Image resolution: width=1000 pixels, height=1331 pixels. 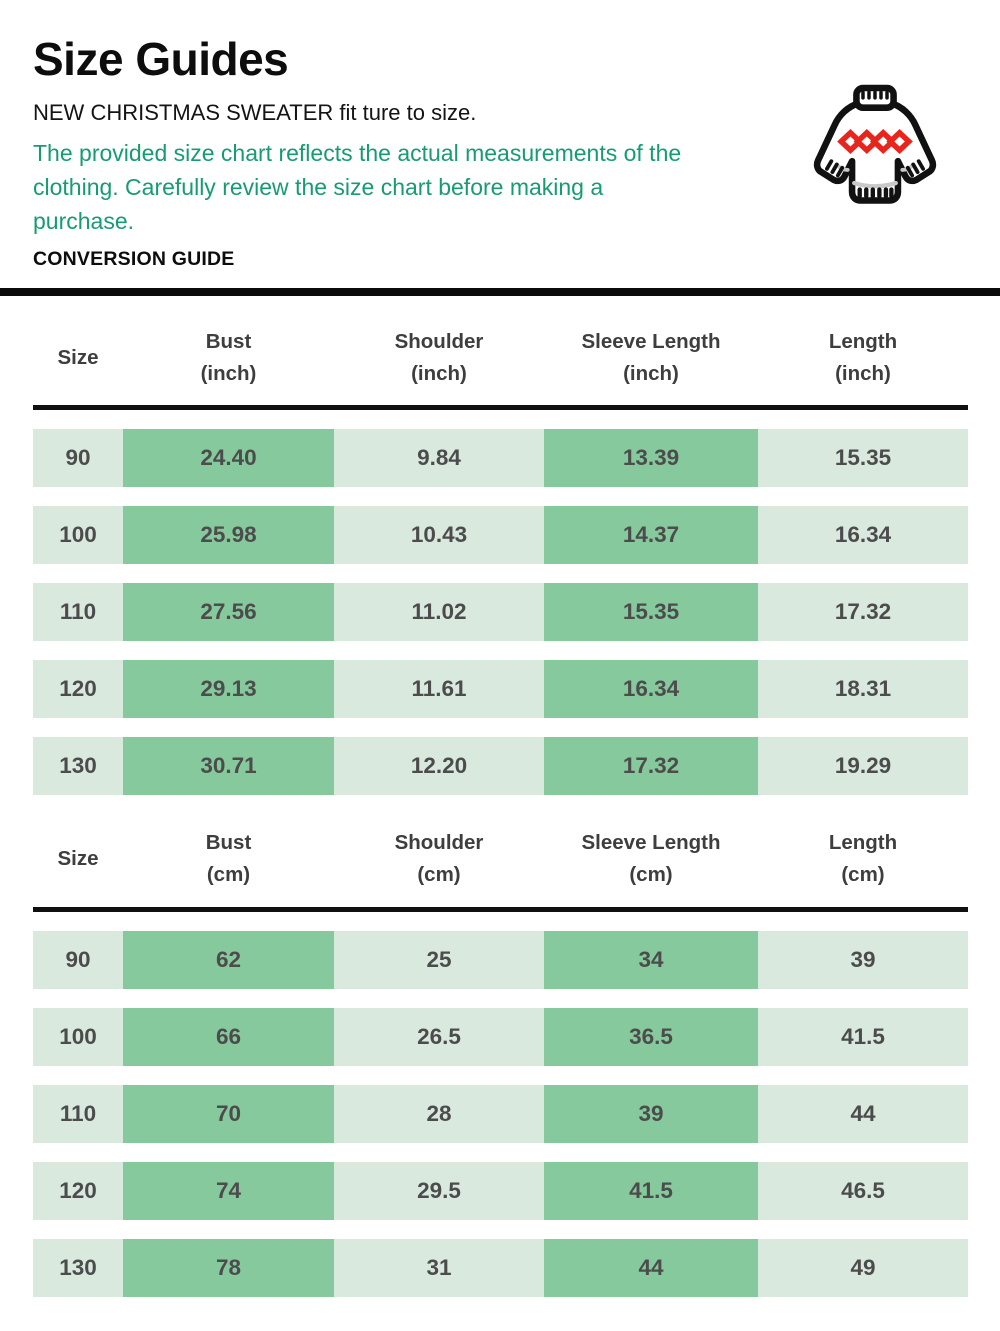 I want to click on cell-bust: 27.56, so click(x=228, y=612).